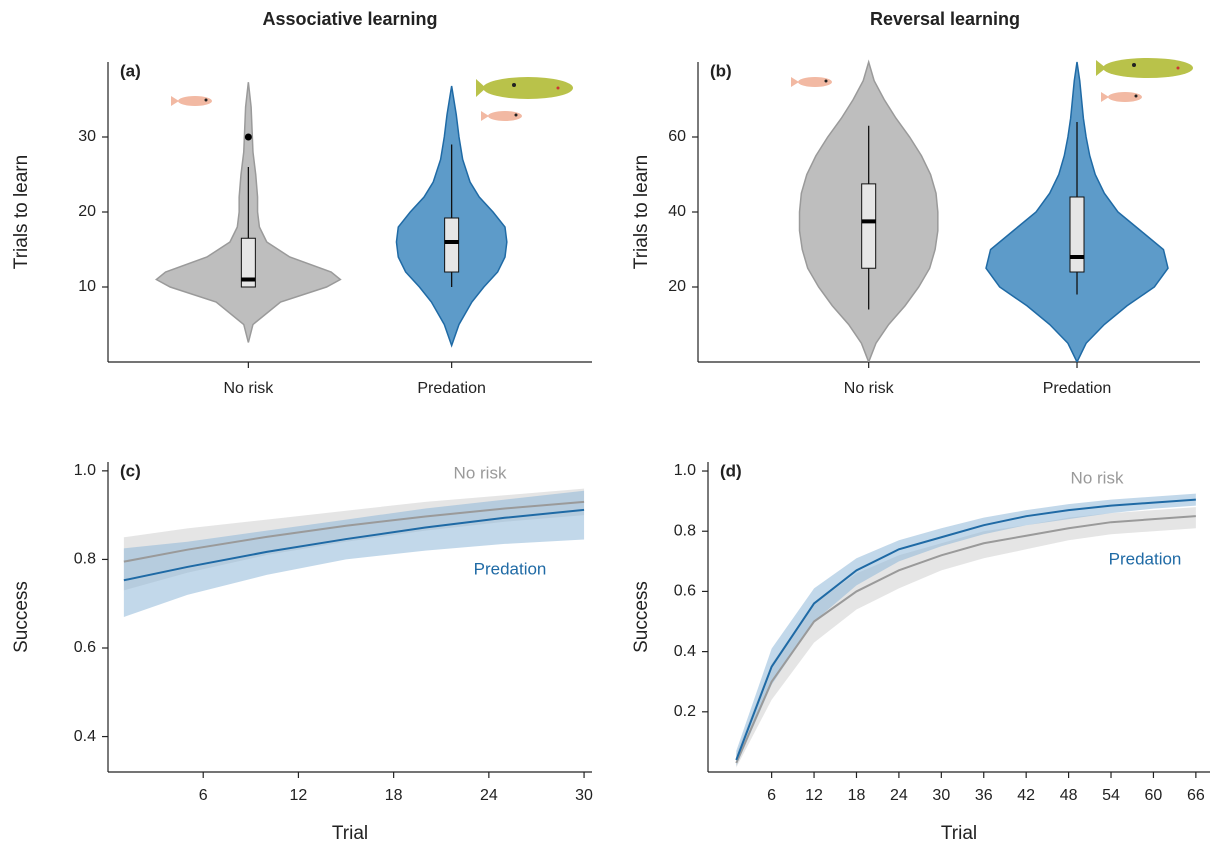 The width and height of the screenshot is (1213, 845). What do you see at coordinates (945, 19) in the screenshot?
I see `panel-title: Reversal learning` at bounding box center [945, 19].